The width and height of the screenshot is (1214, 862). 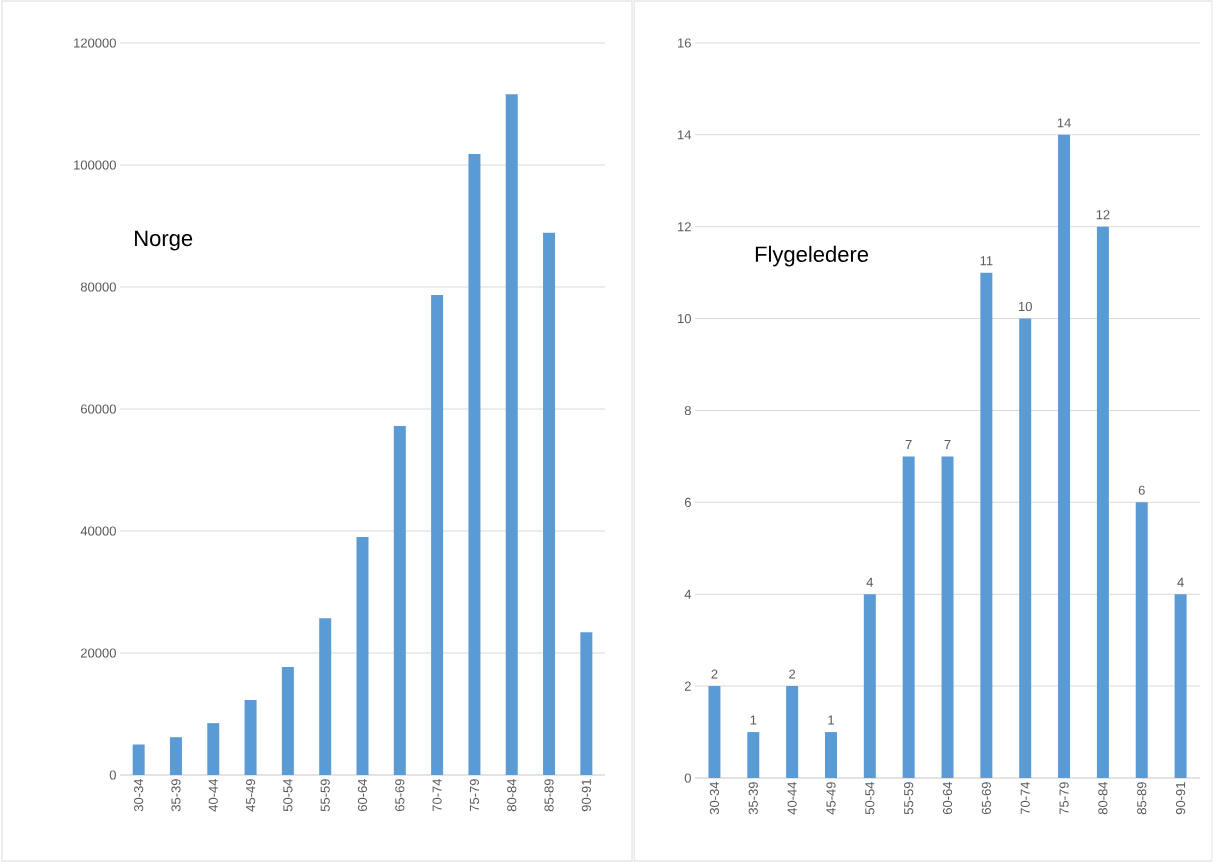 What do you see at coordinates (164, 240) in the screenshot?
I see `text: Norge` at bounding box center [164, 240].